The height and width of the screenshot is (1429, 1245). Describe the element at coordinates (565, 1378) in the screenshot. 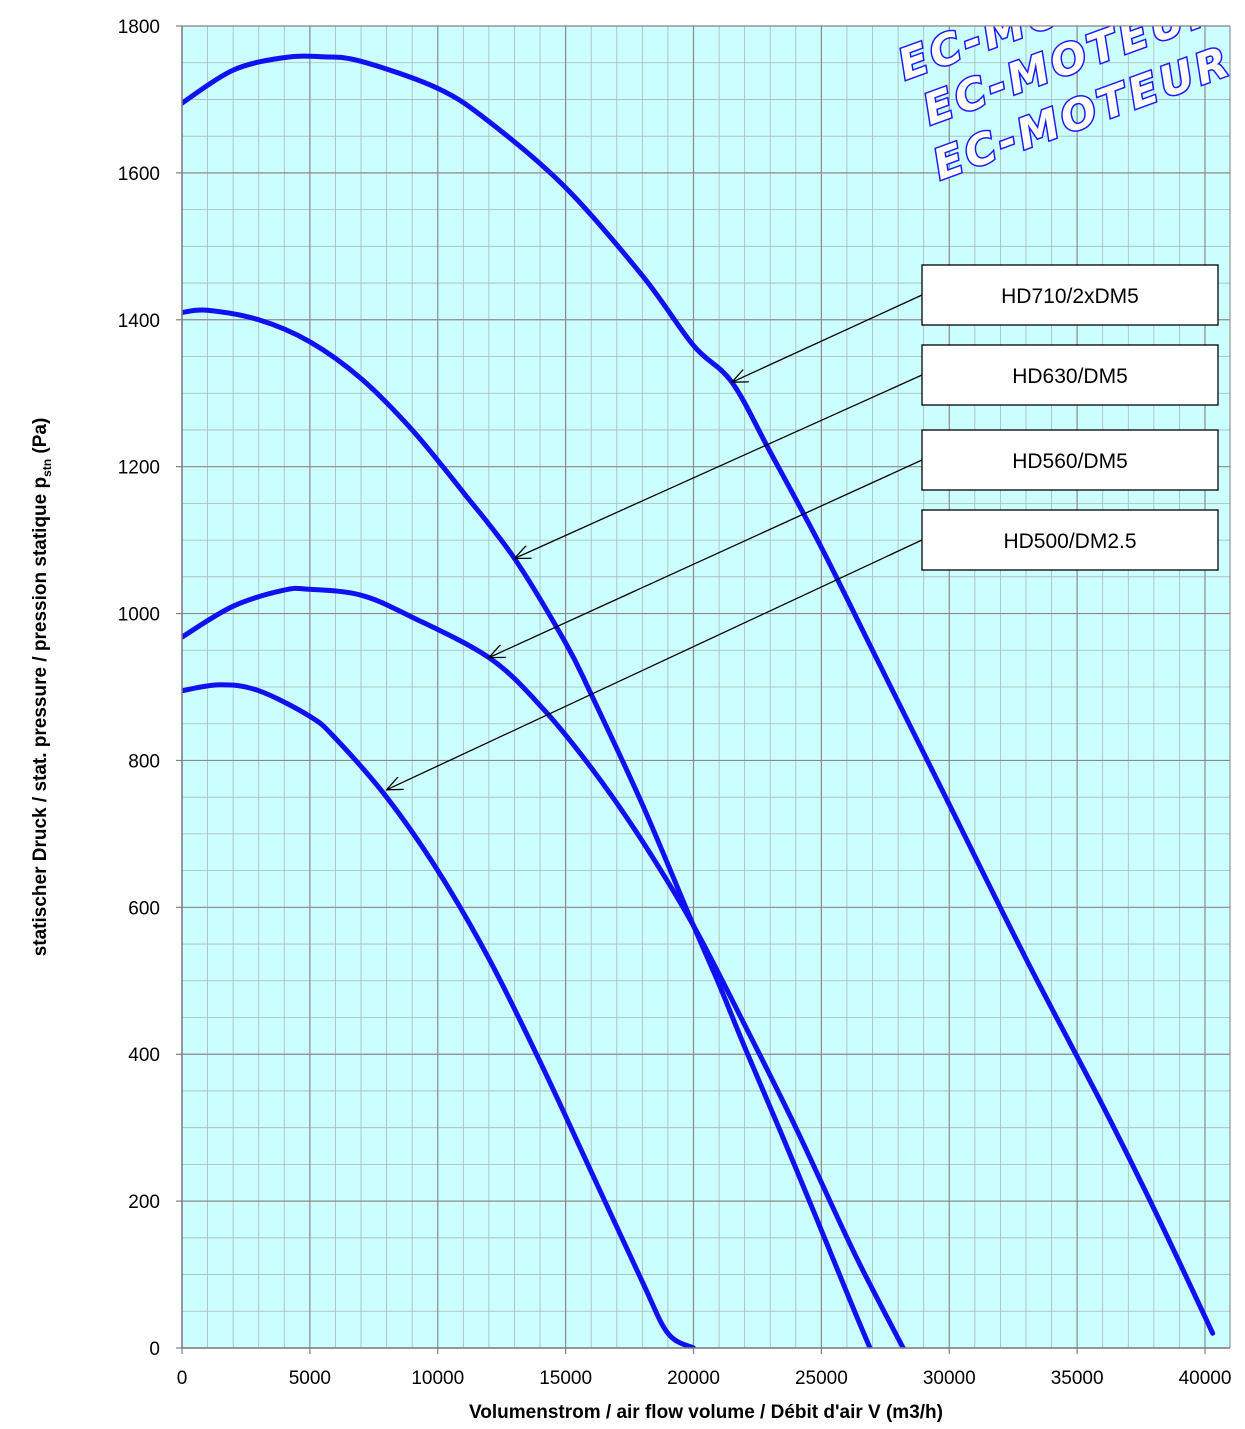

I see `x-tick-label: 15000` at that location.